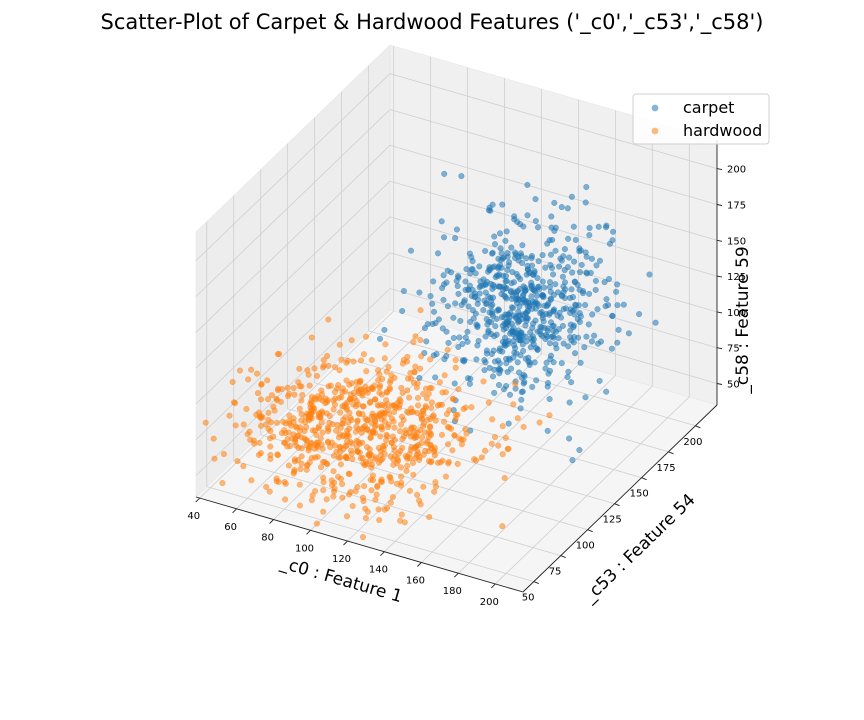 The height and width of the screenshot is (720, 864). I want to click on gridline-x-floor, so click(518, 469).